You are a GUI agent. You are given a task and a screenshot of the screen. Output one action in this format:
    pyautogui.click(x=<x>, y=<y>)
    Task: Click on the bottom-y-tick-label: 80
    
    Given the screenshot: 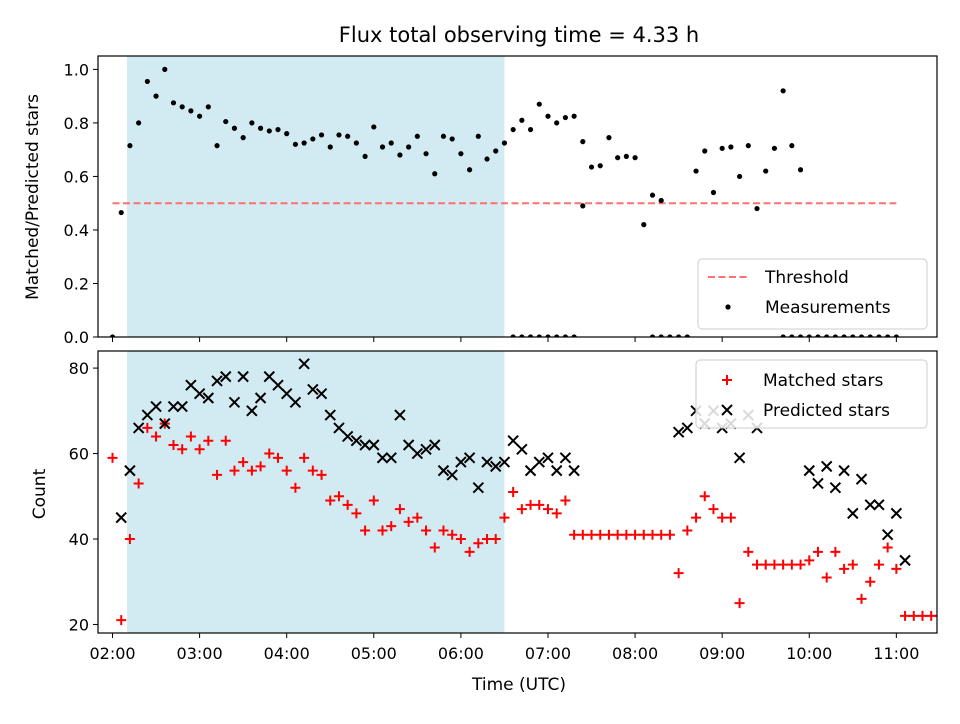 What is the action you would take?
    pyautogui.click(x=79, y=368)
    